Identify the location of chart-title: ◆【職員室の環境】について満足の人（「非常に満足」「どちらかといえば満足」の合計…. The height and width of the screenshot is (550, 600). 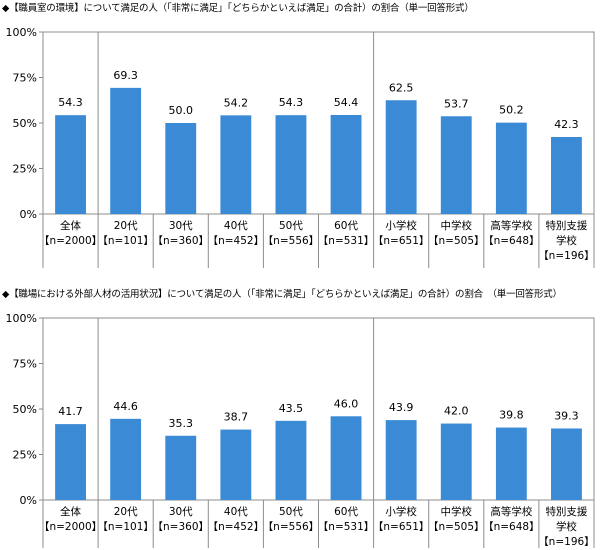
(238, 8).